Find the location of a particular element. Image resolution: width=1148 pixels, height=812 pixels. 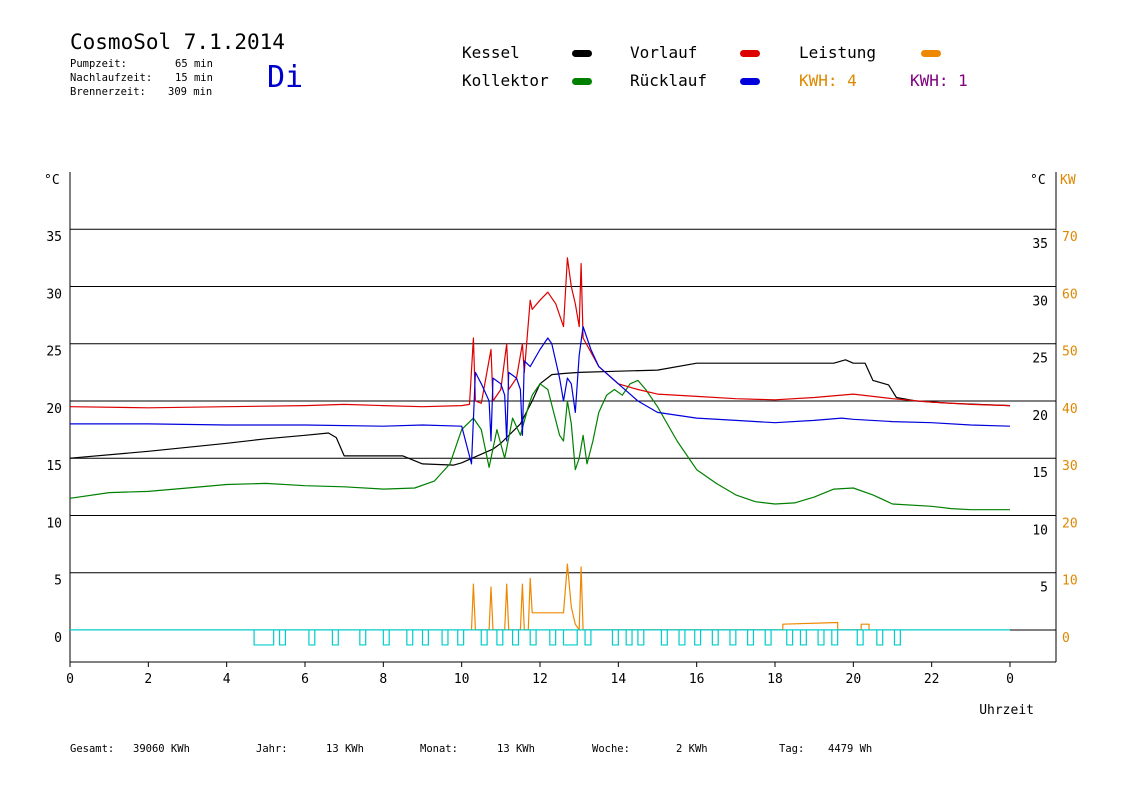

y-tick-right: 35 is located at coordinates (1040, 244).